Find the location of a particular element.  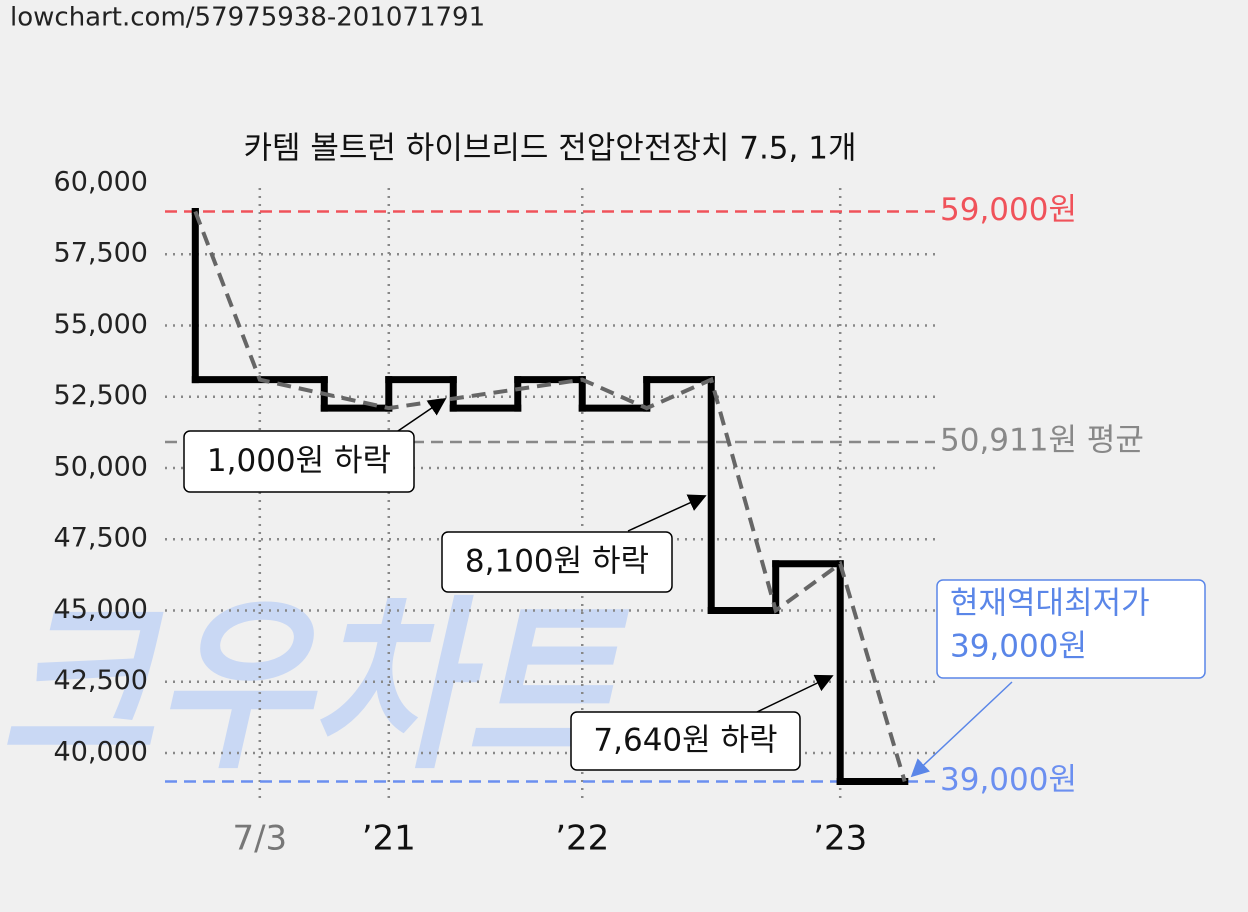

reference-label: 59,000원 is located at coordinates (1008, 210).